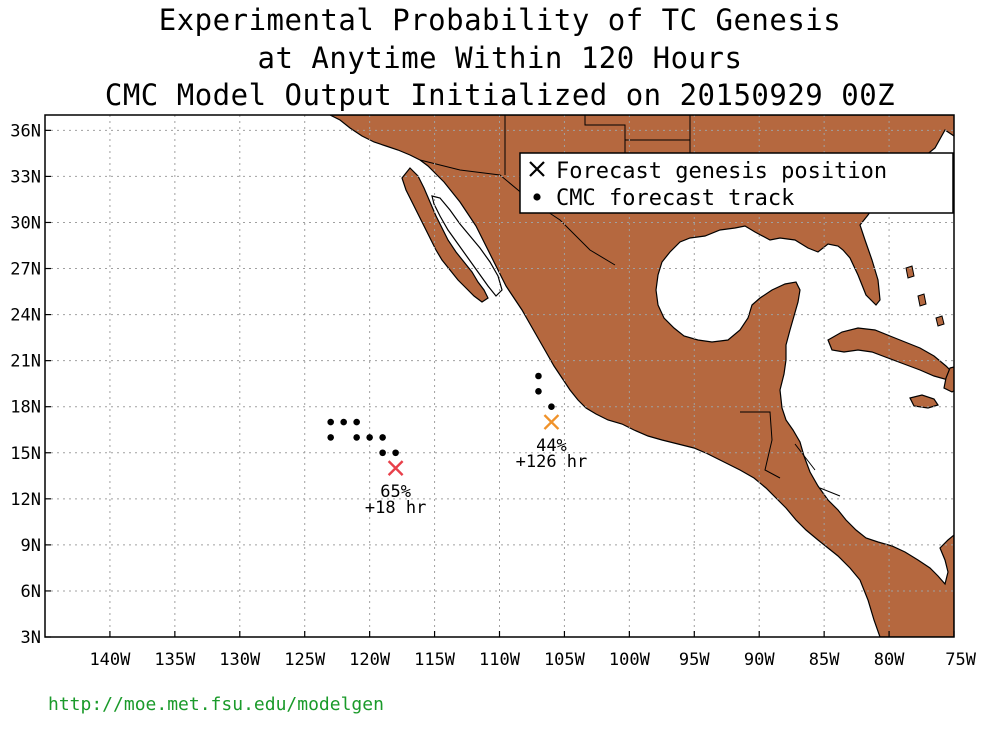 This screenshot has height=750, width=1000. What do you see at coordinates (824, 660) in the screenshot?
I see `lon-tick-label: 85W` at bounding box center [824, 660].